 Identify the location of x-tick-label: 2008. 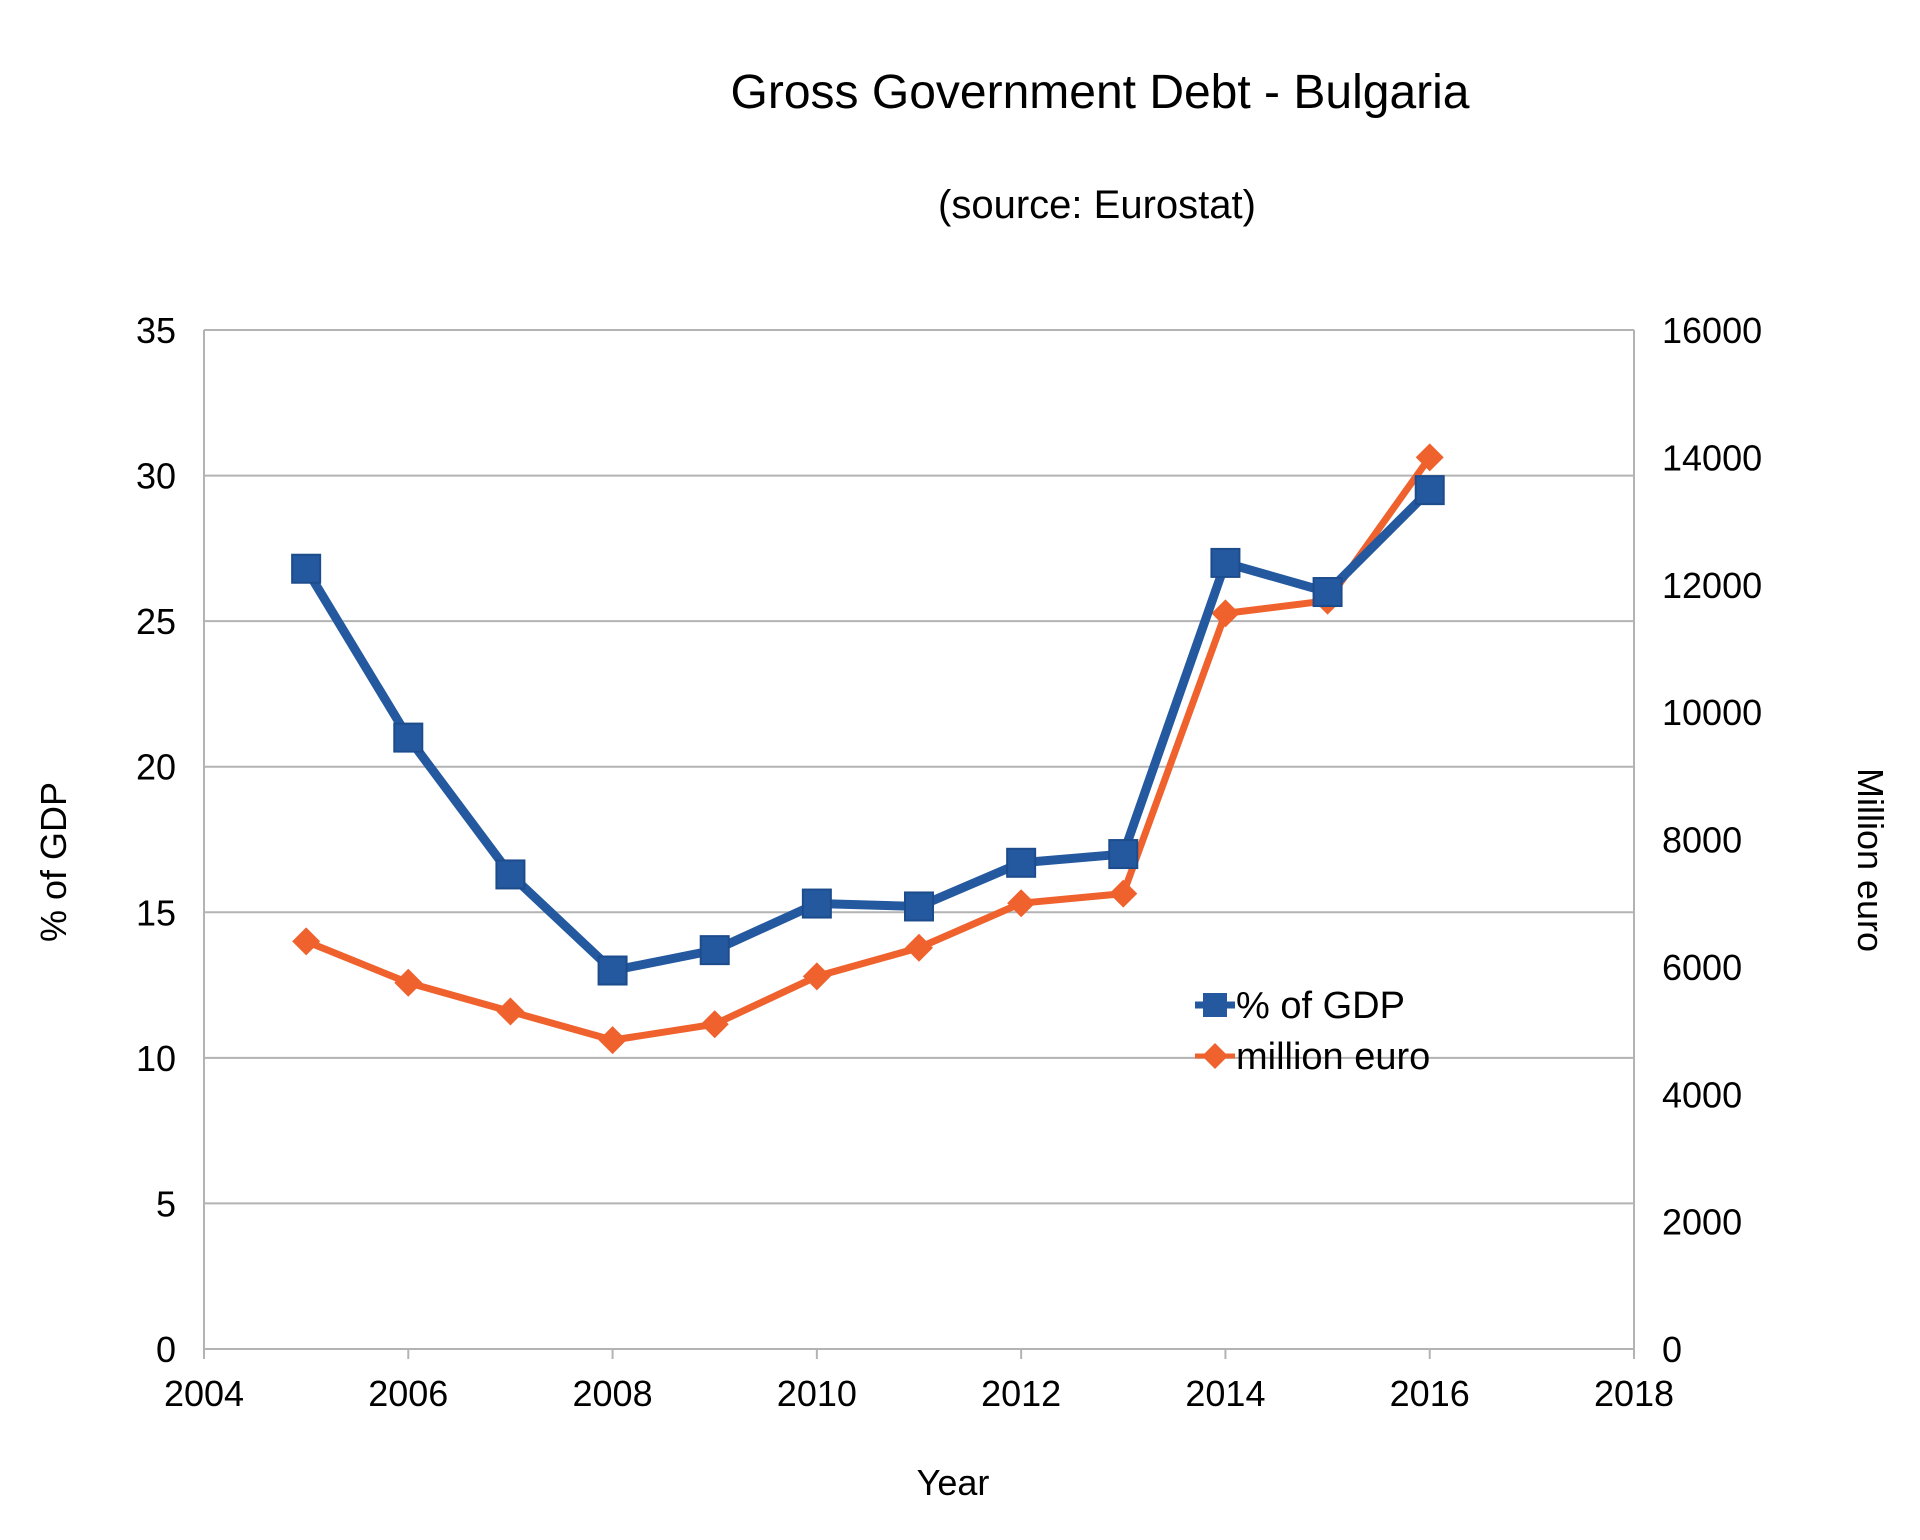
(613, 1393).